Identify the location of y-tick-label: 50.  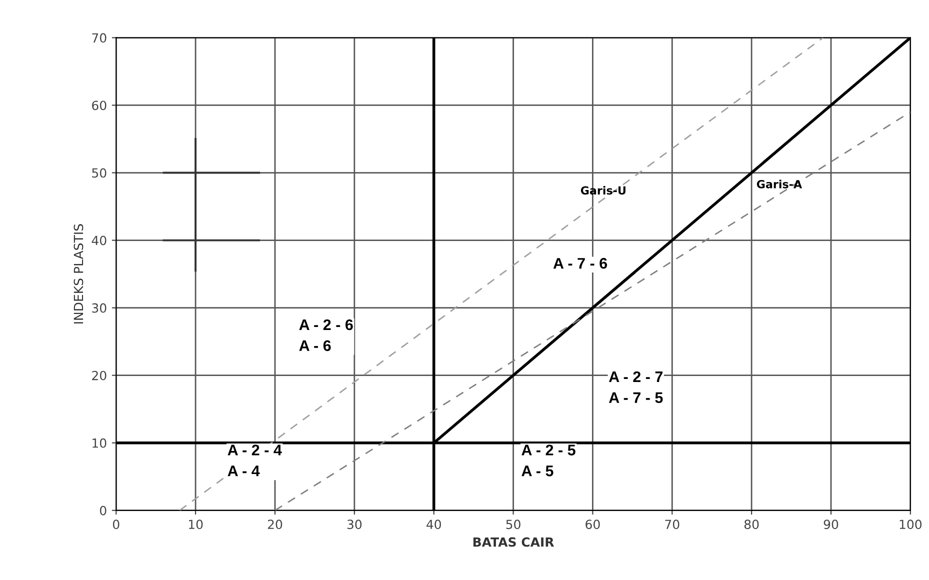
(99, 173).